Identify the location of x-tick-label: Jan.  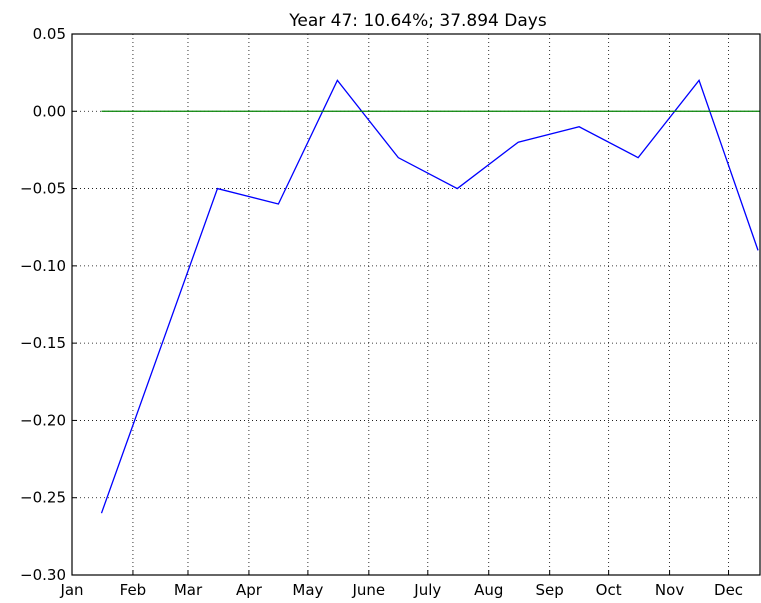
(71, 590).